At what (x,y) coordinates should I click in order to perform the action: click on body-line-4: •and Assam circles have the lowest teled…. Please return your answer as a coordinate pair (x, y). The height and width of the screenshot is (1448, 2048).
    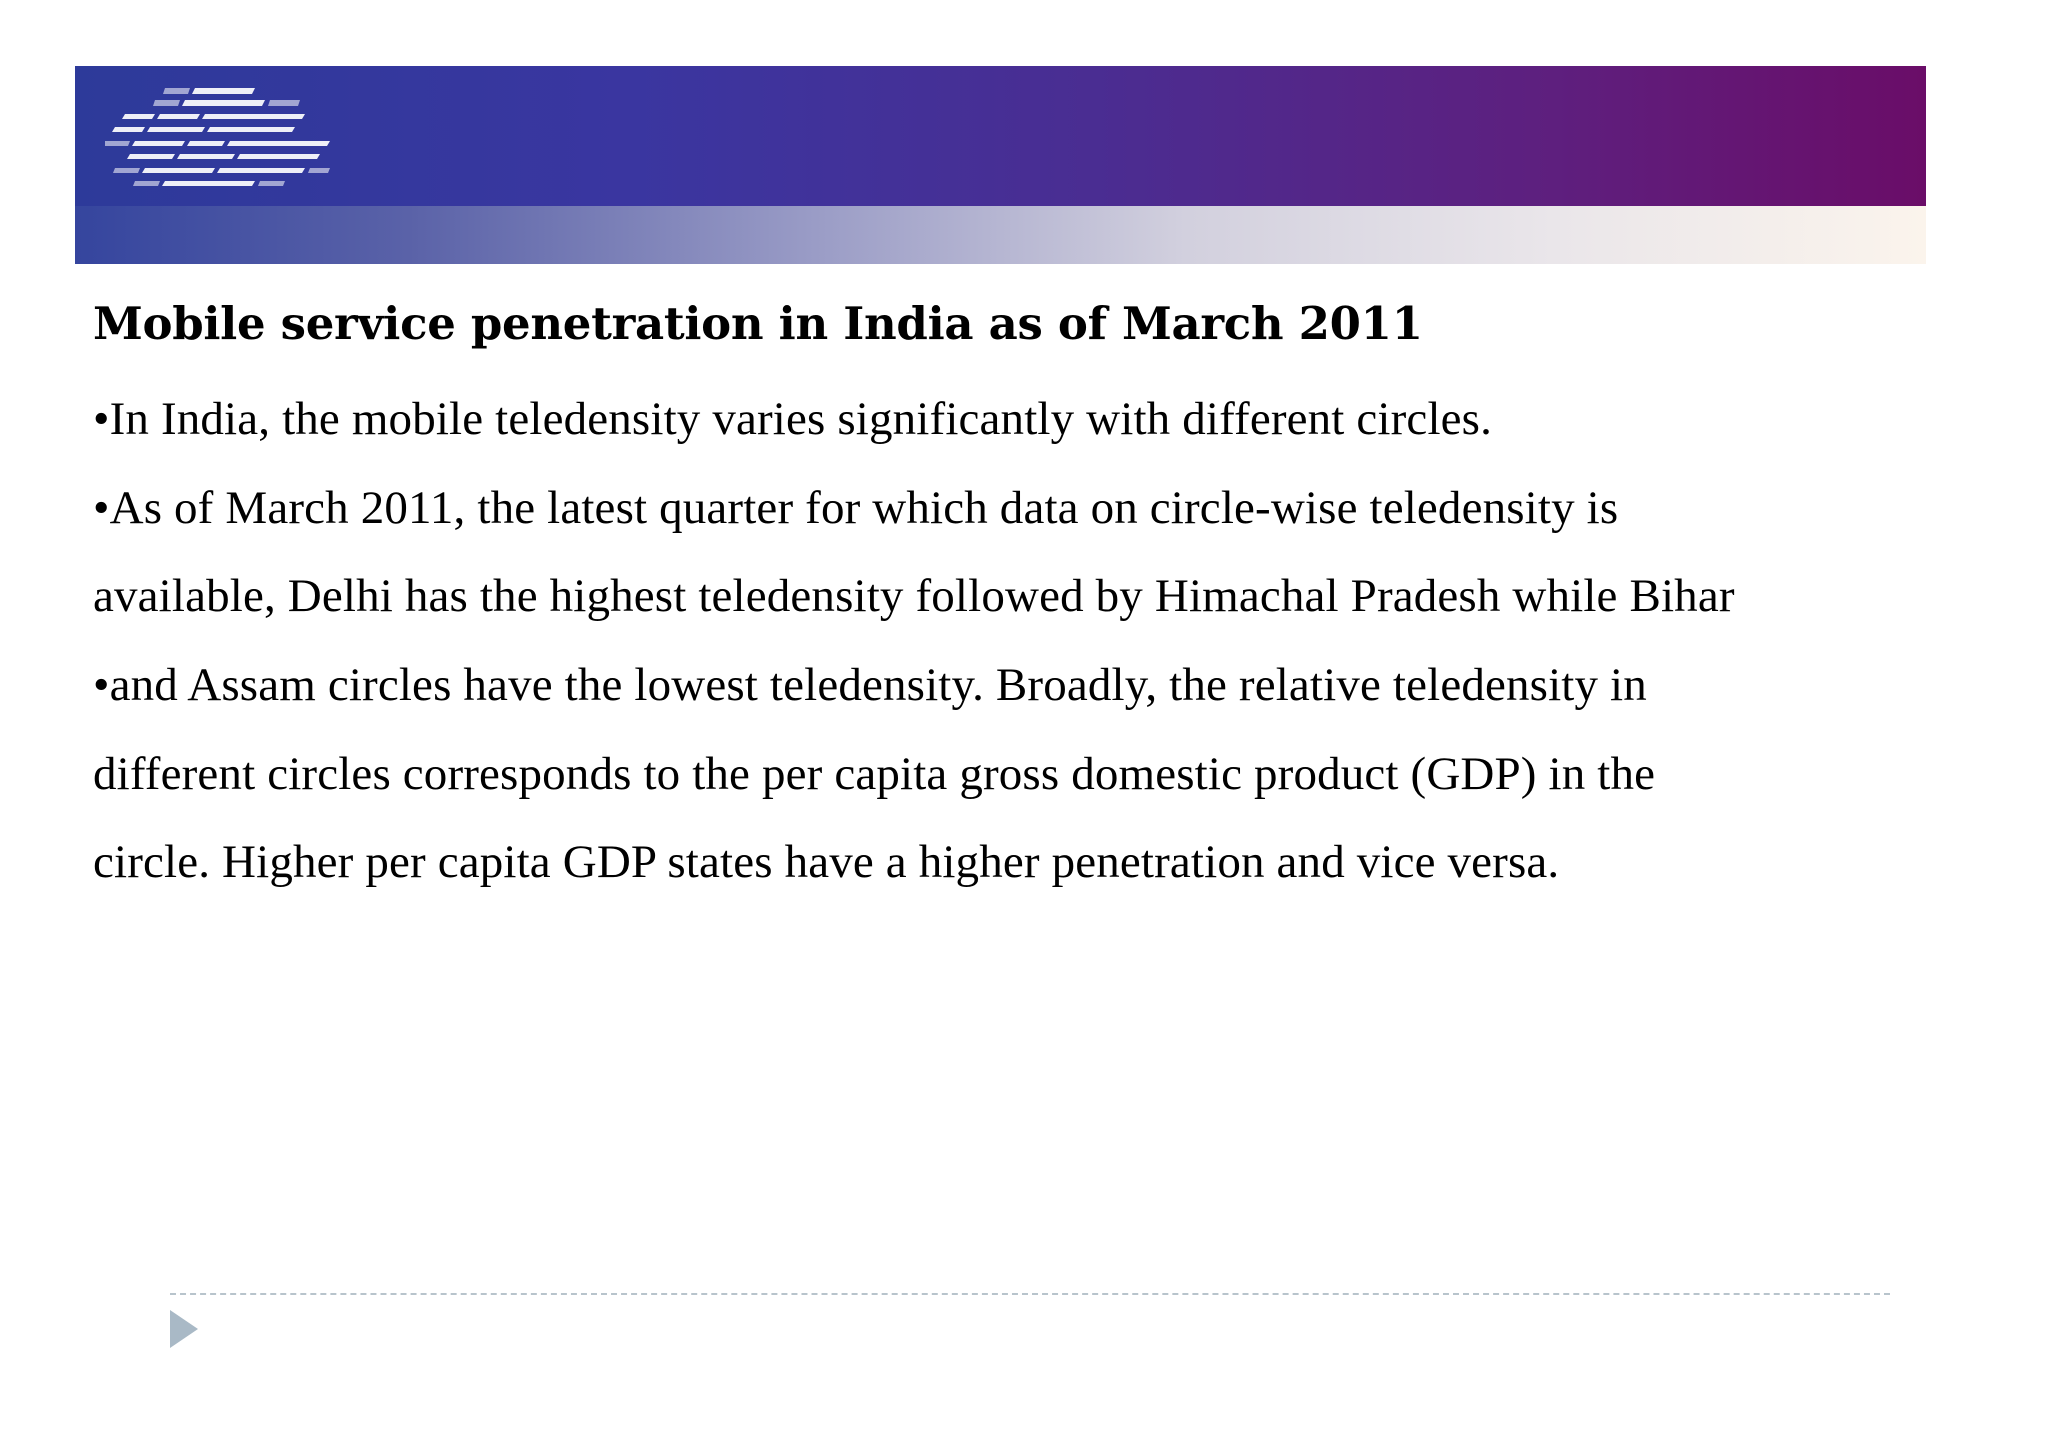
    Looking at the image, I should click on (870, 685).